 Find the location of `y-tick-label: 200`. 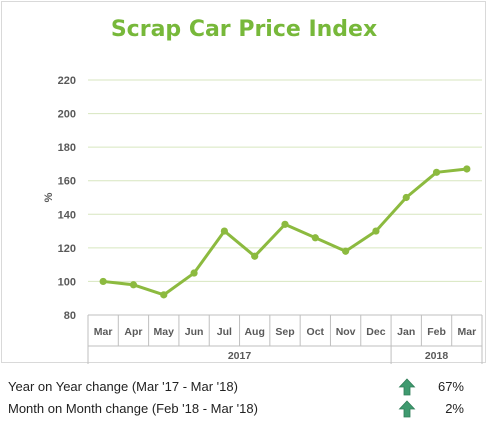

y-tick-label: 200 is located at coordinates (67, 115).